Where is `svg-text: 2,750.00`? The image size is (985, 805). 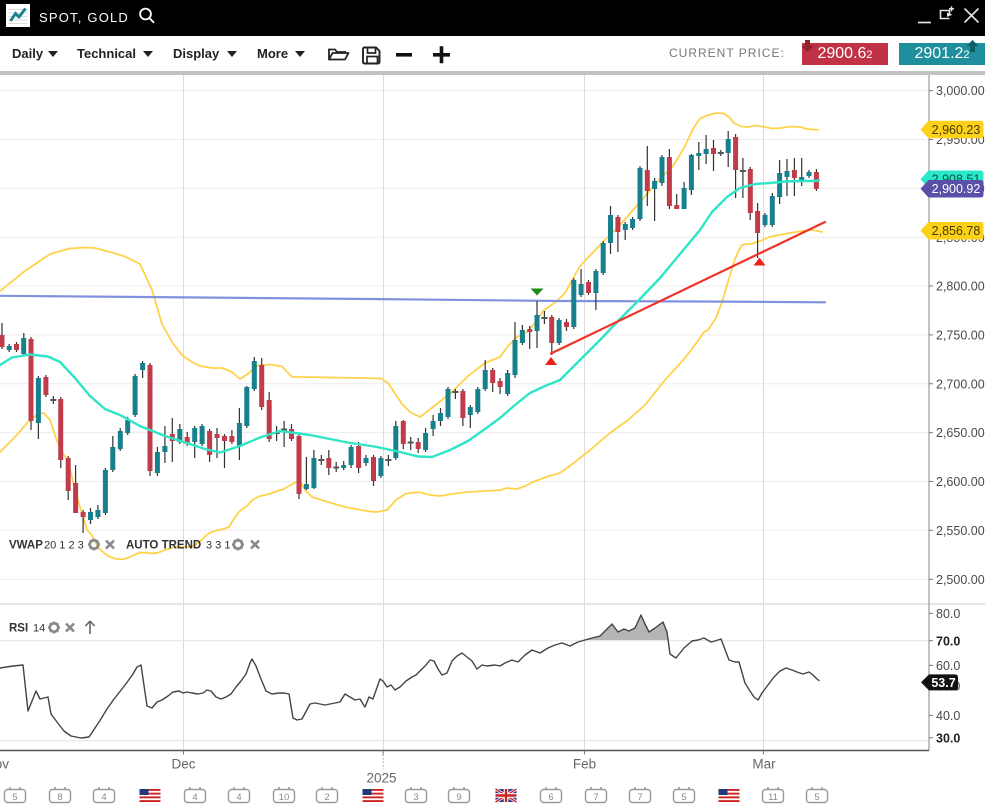
svg-text: 2,750.00 is located at coordinates (960, 336).